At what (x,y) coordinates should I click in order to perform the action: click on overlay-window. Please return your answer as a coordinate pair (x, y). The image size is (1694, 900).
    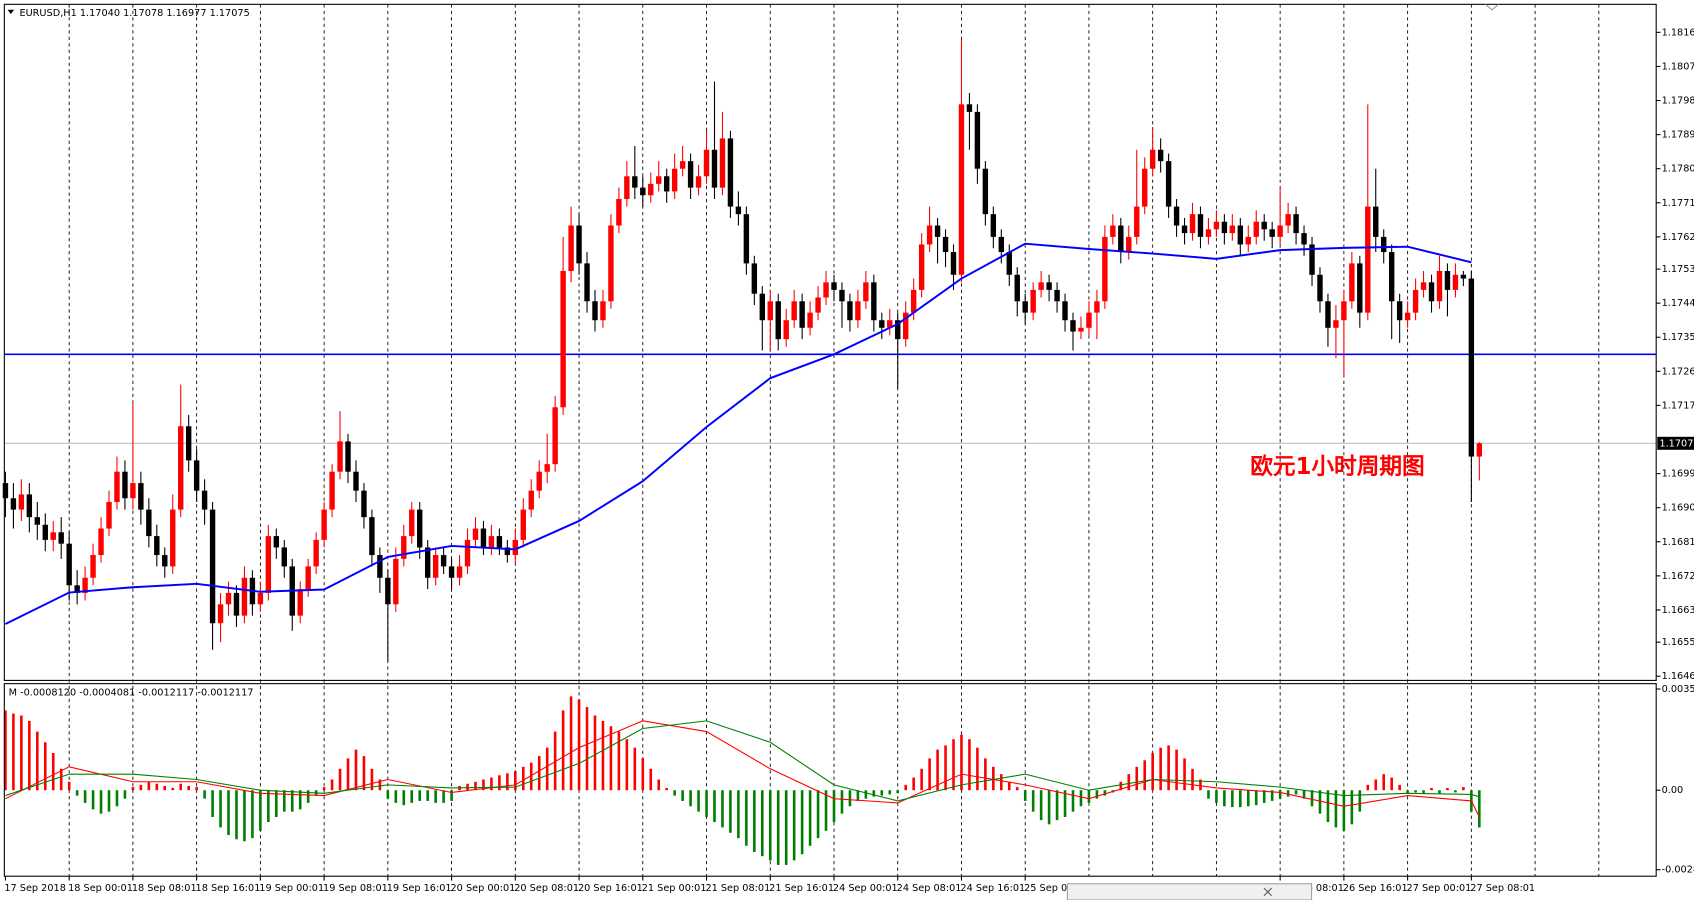
    Looking at the image, I should click on (1189, 891).